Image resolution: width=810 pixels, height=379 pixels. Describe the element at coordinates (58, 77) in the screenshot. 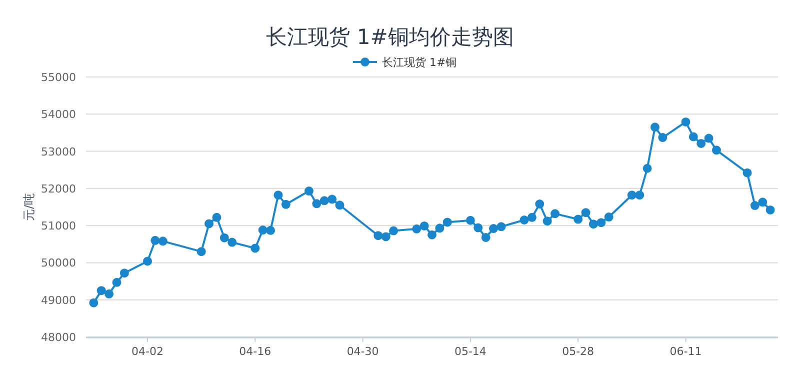

I see `y-tick-label: 55000` at that location.